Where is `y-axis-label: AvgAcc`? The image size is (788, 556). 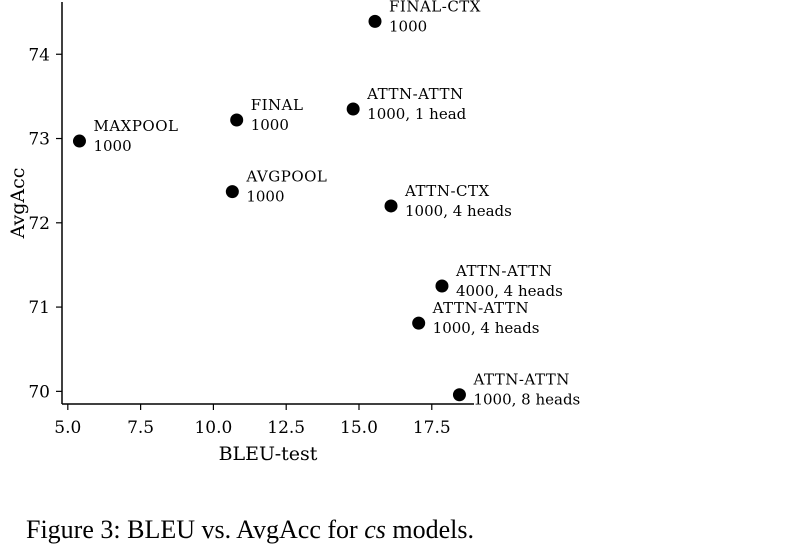 y-axis-label: AvgAcc is located at coordinates (18, 204).